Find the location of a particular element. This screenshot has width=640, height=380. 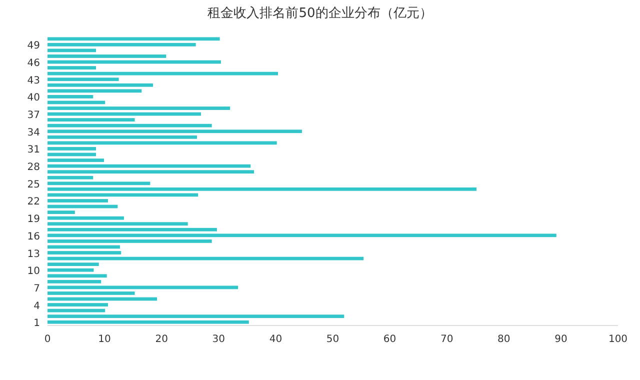

y-tick-label: 4 is located at coordinates (37, 306).